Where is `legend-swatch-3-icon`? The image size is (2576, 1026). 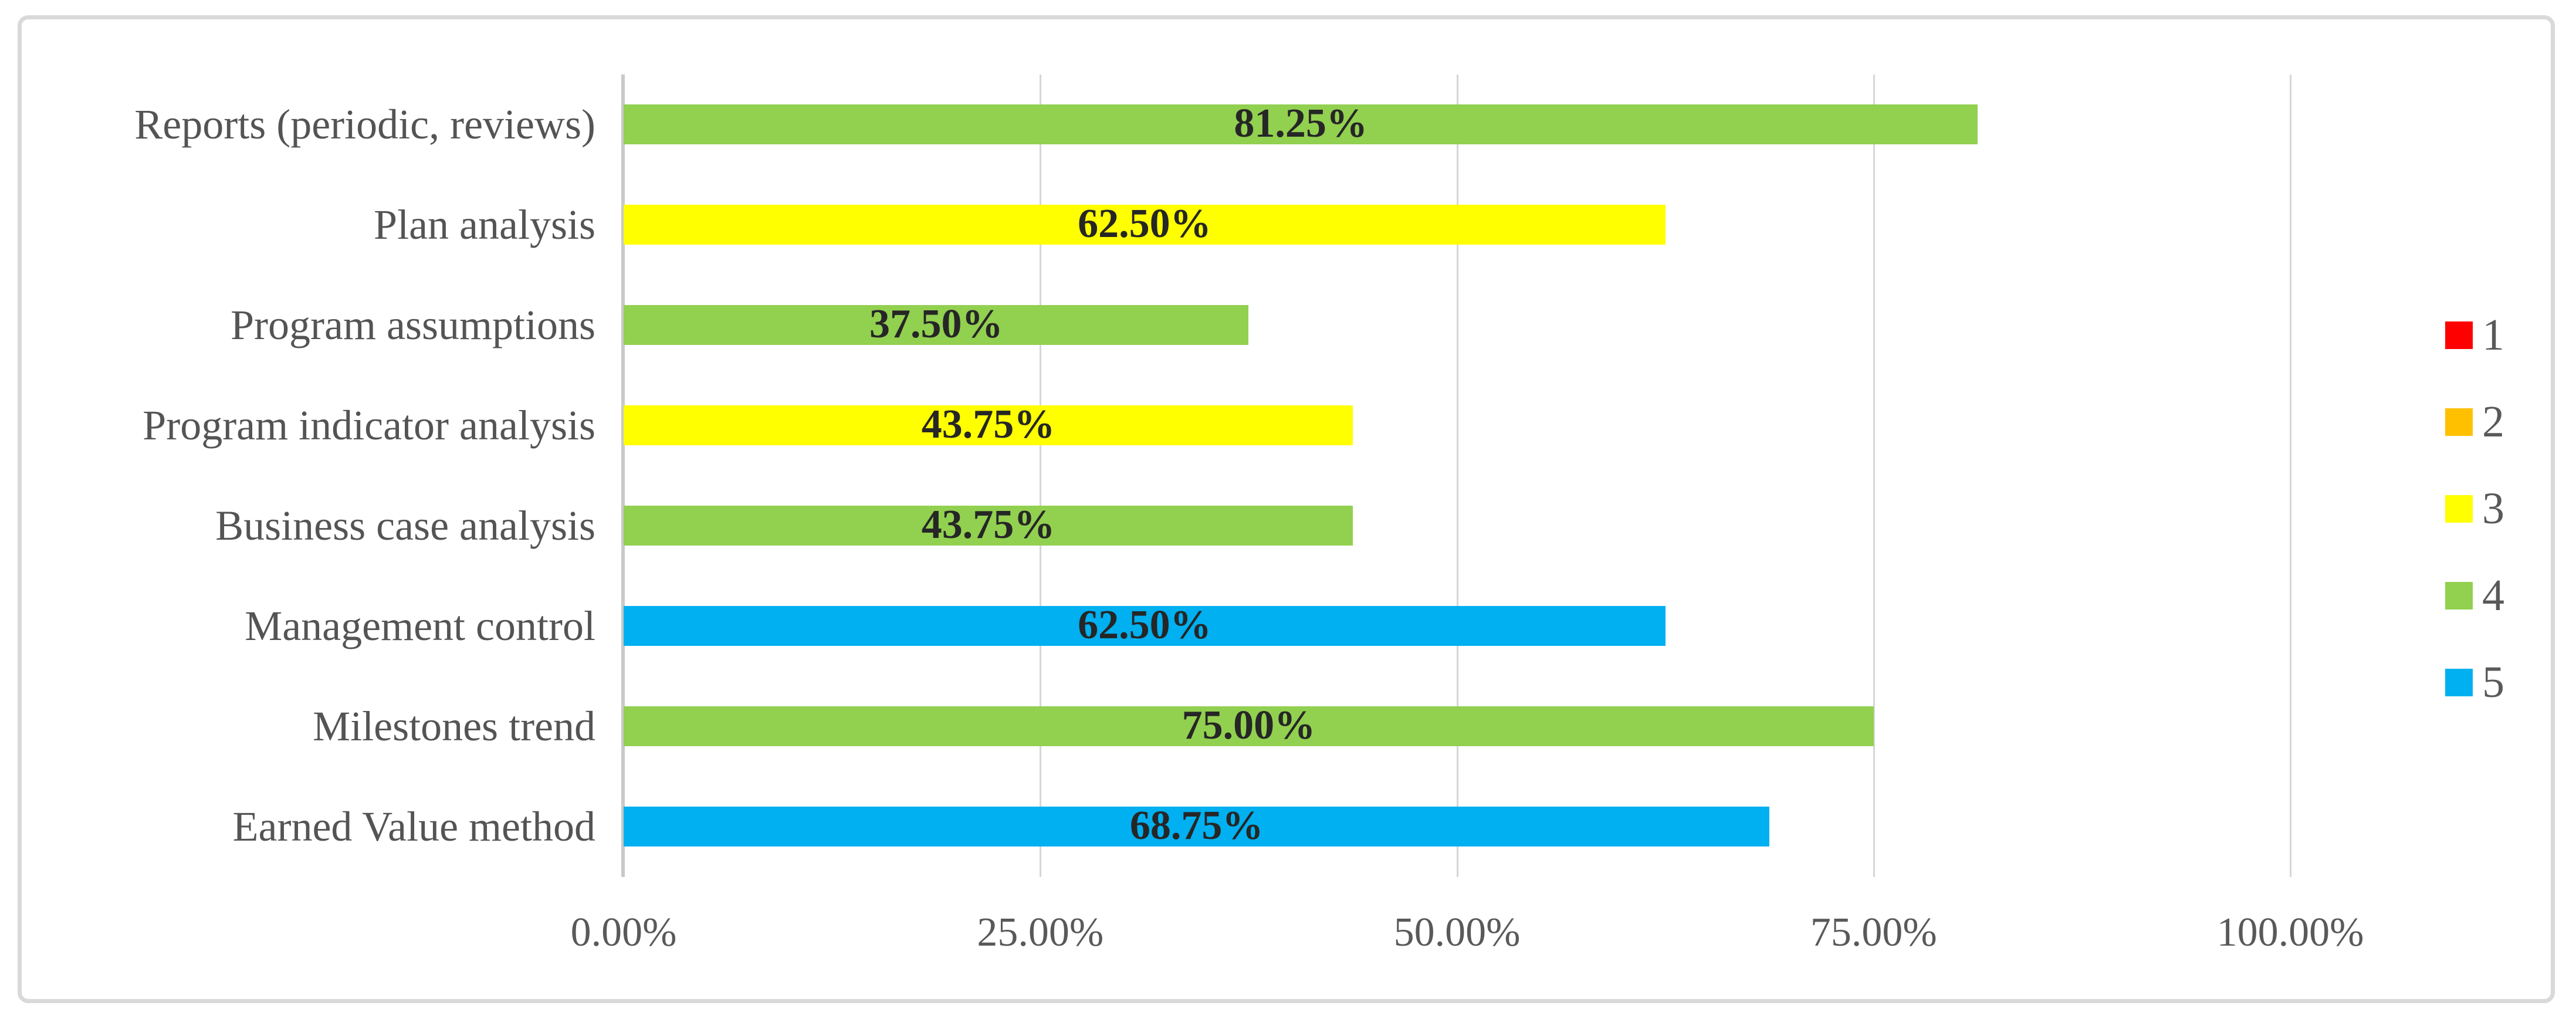 legend-swatch-3-icon is located at coordinates (2459, 509).